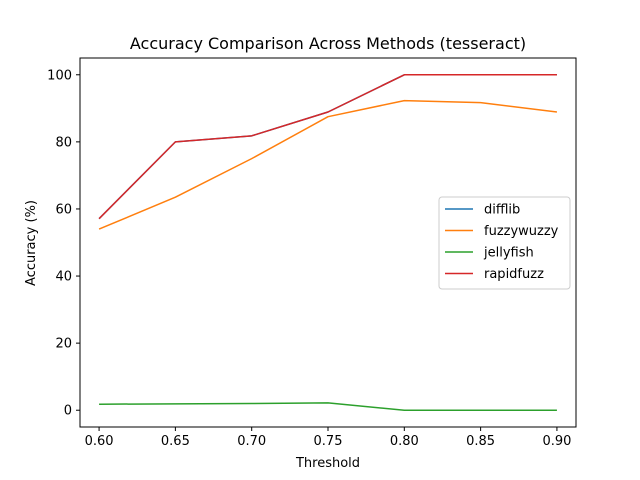 Image resolution: width=640 pixels, height=480 pixels. Describe the element at coordinates (327, 463) in the screenshot. I see `x-axis-label: Threshold` at that location.